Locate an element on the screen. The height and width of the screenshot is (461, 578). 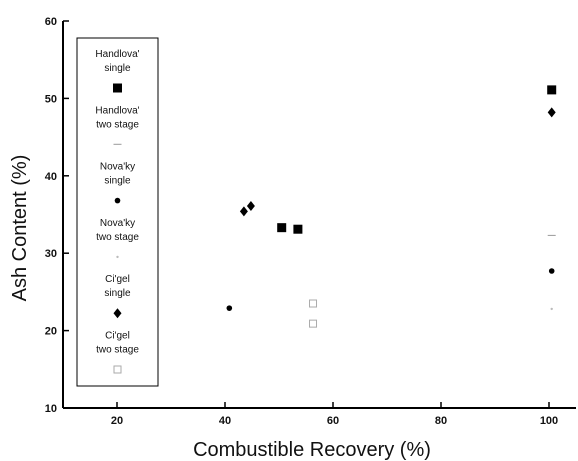
x-tick-label: 100 is located at coordinates (549, 421).